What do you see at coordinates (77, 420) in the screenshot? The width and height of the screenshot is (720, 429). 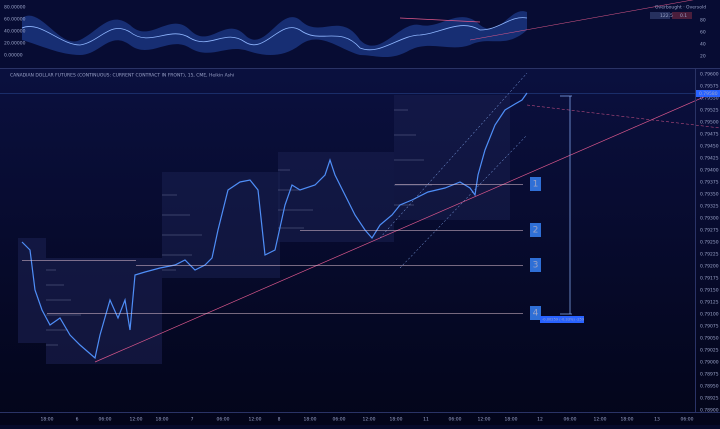 I see `time-axis-label: 6` at bounding box center [77, 420].